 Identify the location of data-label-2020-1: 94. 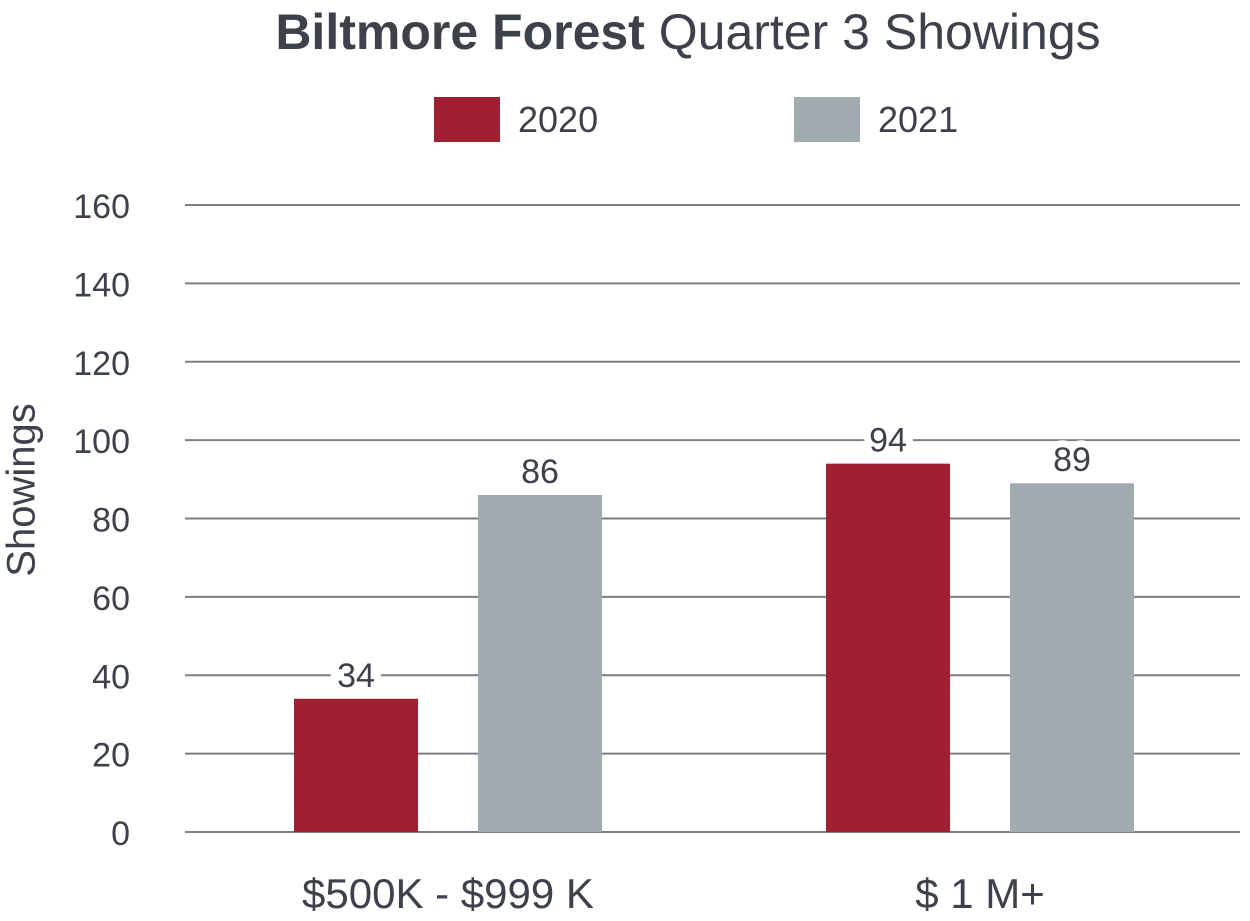
(888, 441).